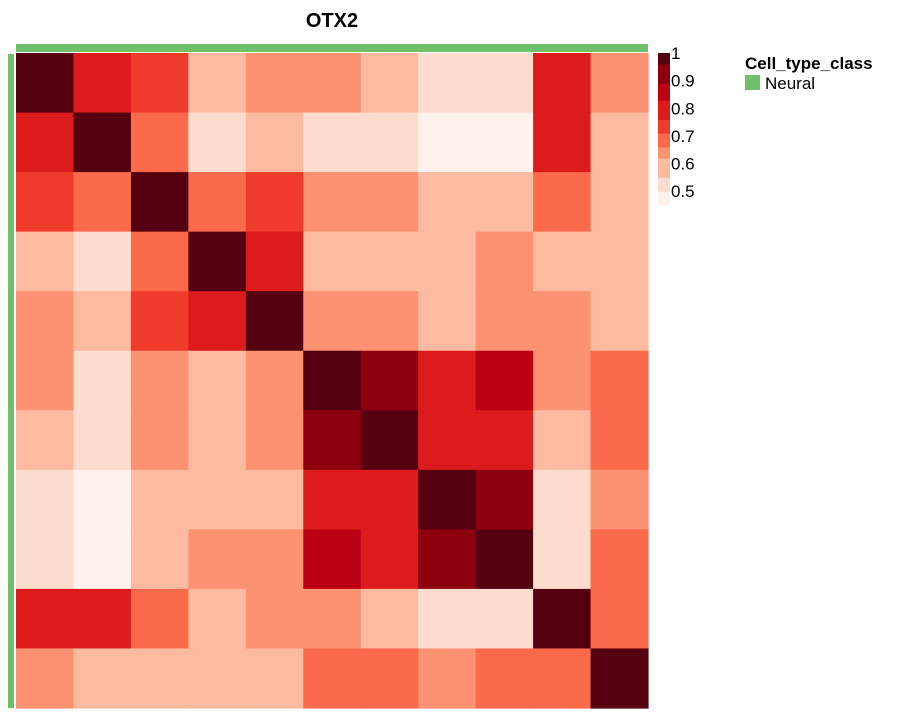 The height and width of the screenshot is (720, 900). I want to click on legend-title: Cell_type_class, so click(809, 63).